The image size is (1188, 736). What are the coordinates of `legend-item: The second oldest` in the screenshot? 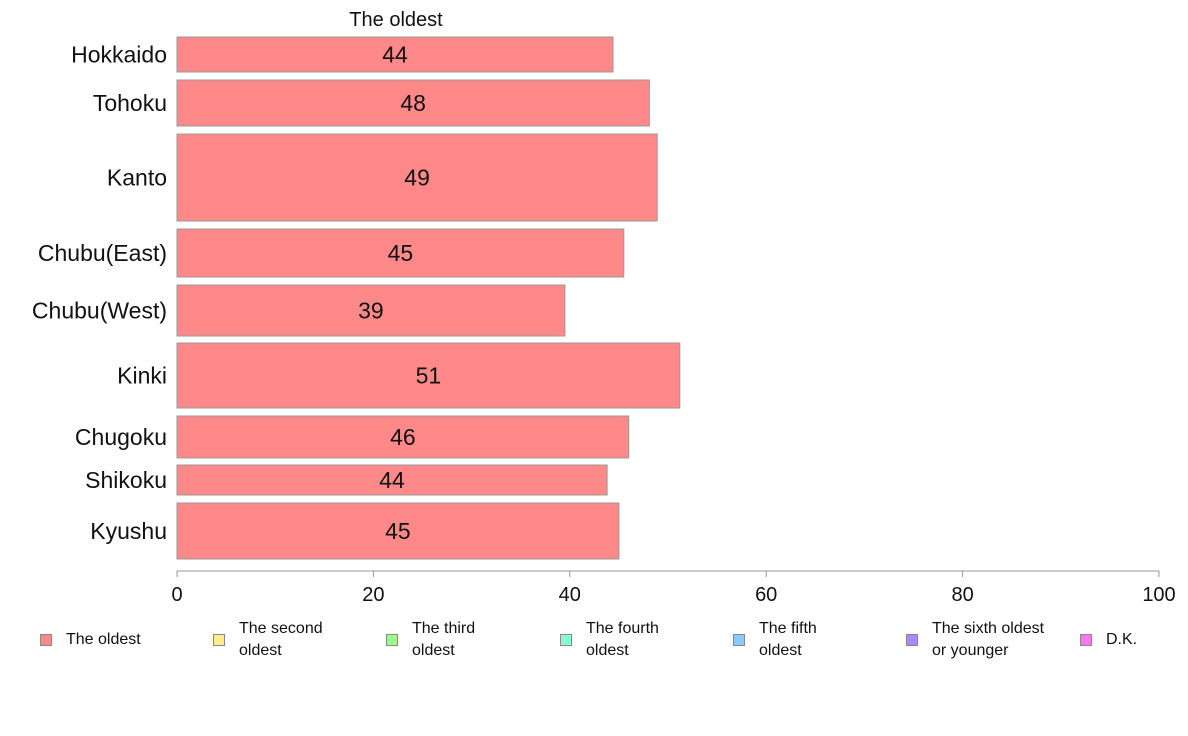 It's located at (268, 640).